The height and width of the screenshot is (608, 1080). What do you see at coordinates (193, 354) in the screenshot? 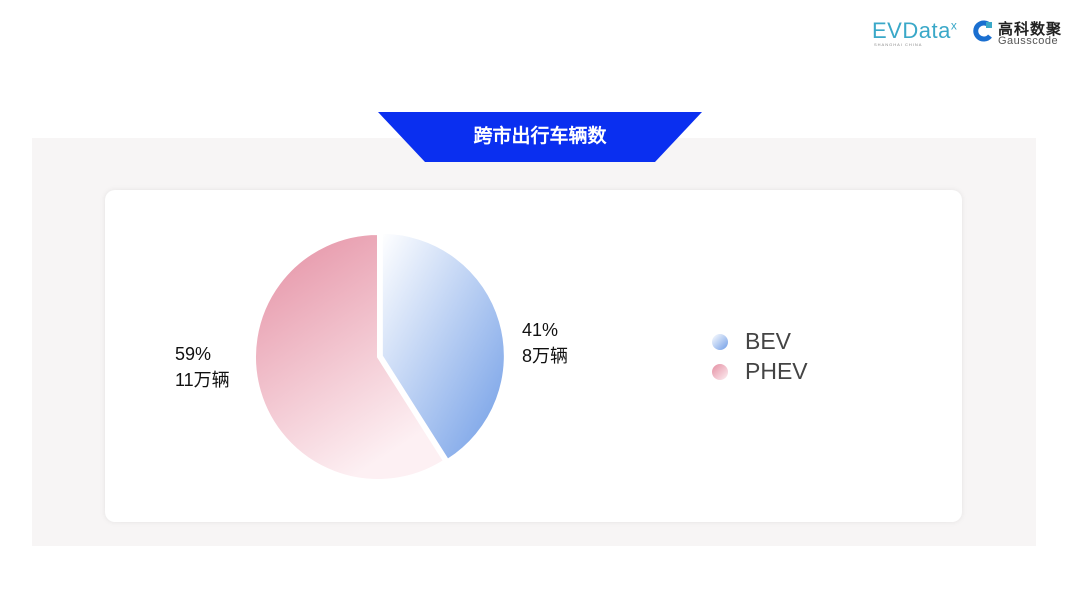
I see `phev-percent: 59%` at bounding box center [193, 354].